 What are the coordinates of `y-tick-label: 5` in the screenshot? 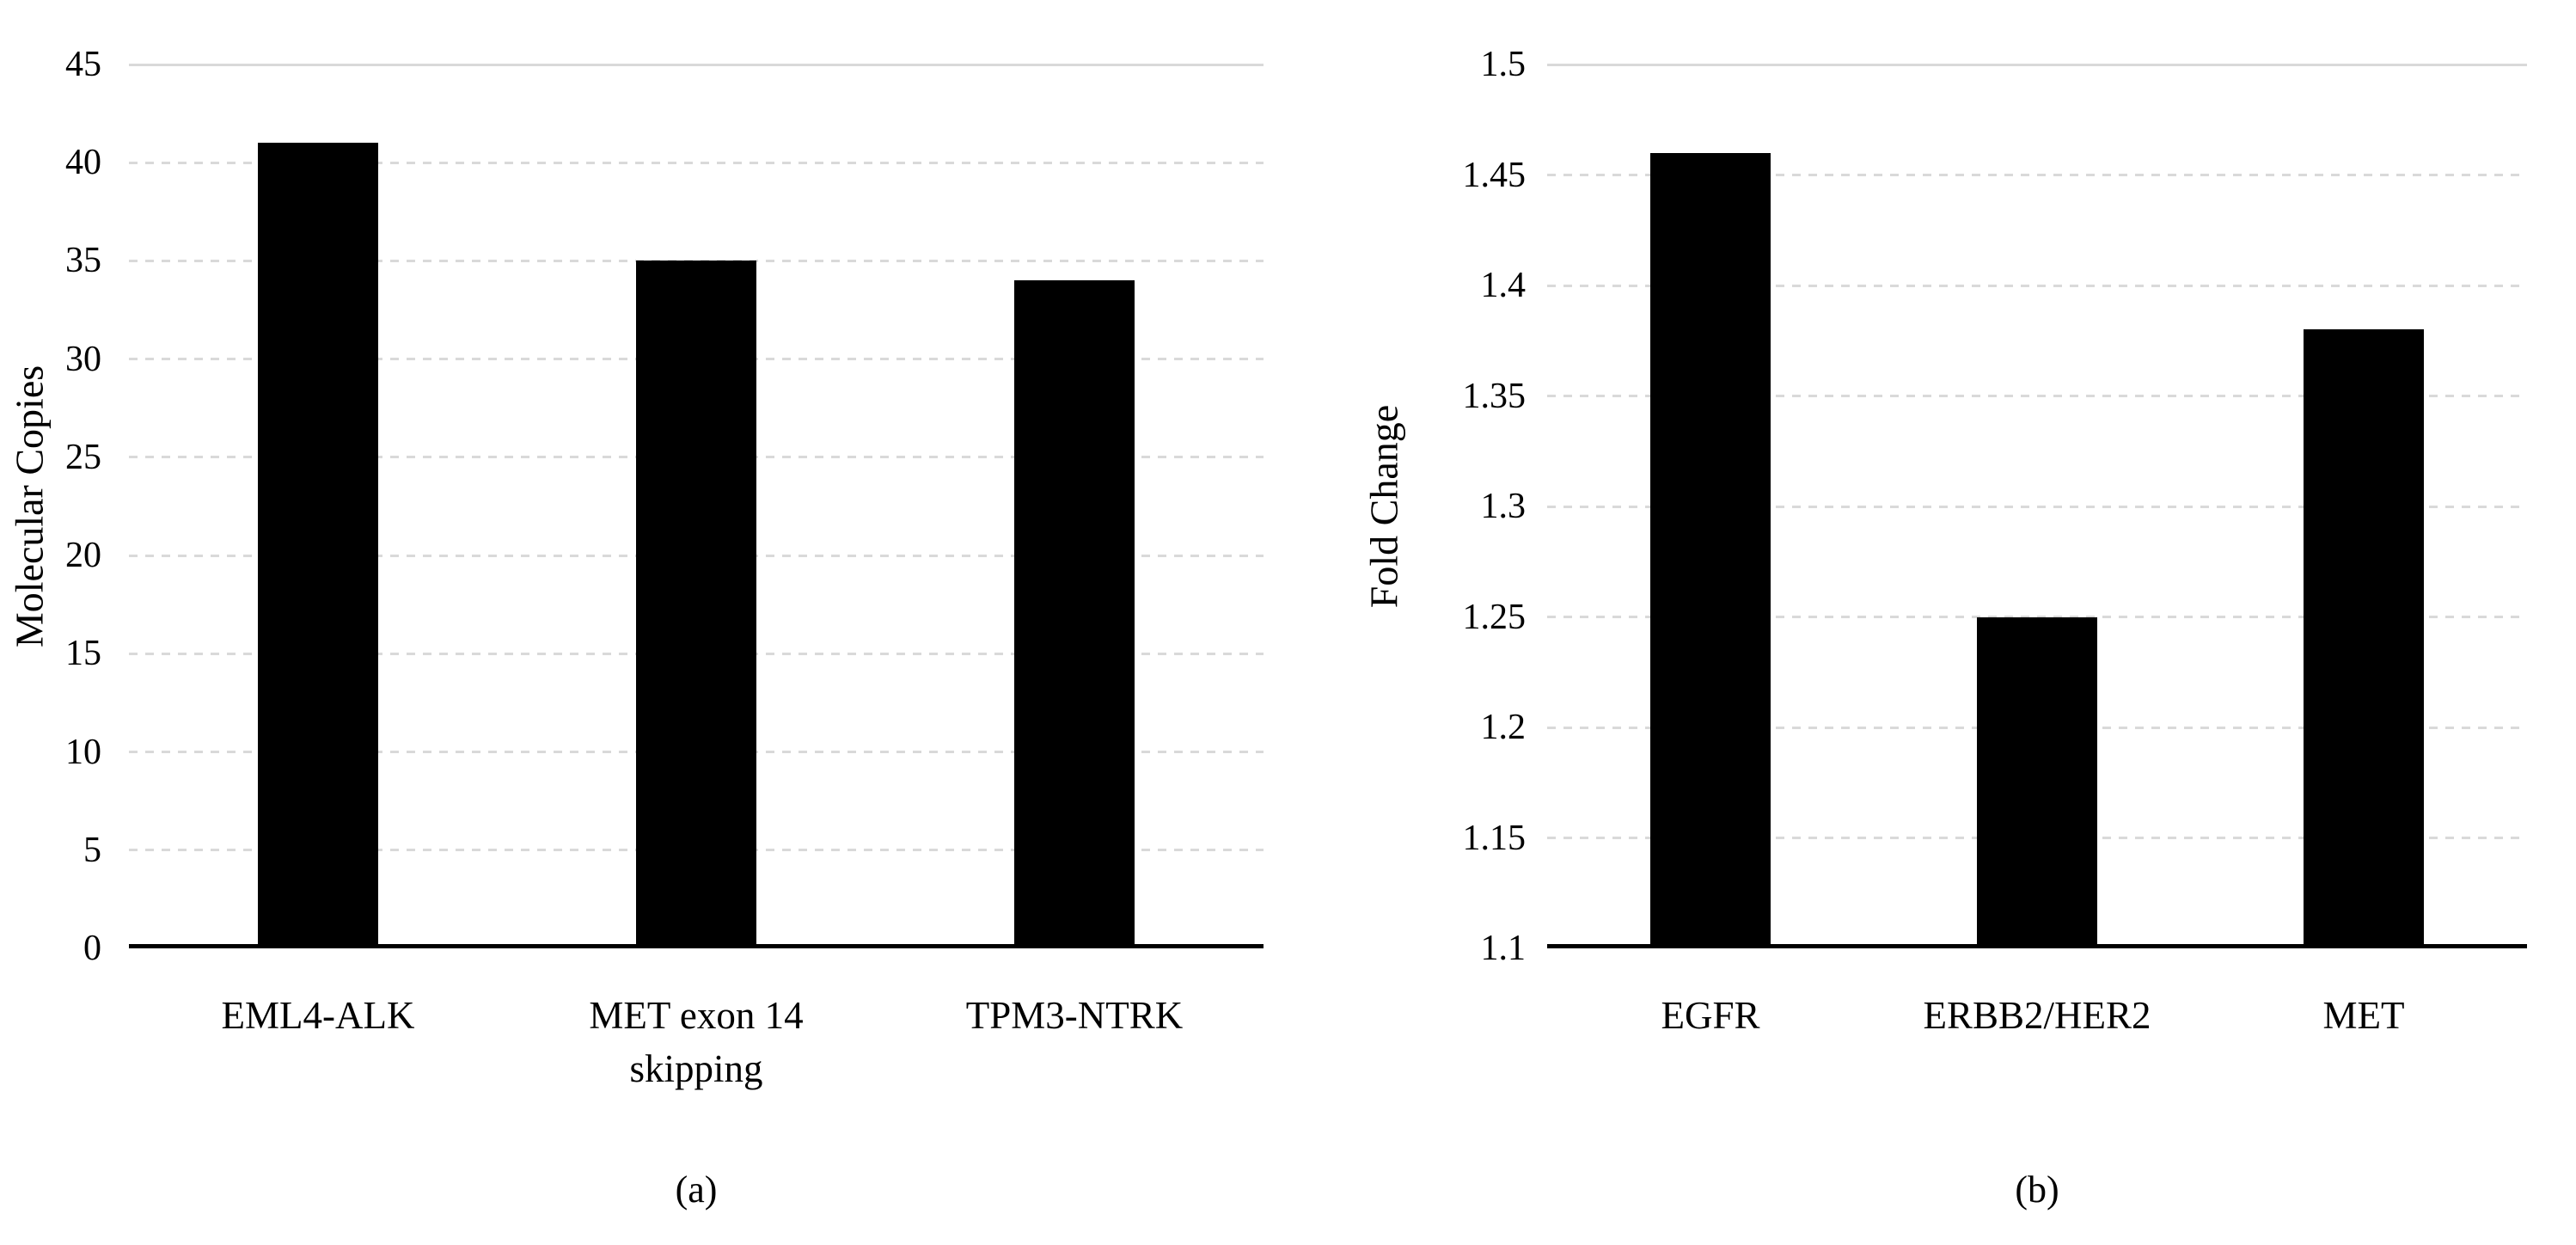 It's located at (92, 850).